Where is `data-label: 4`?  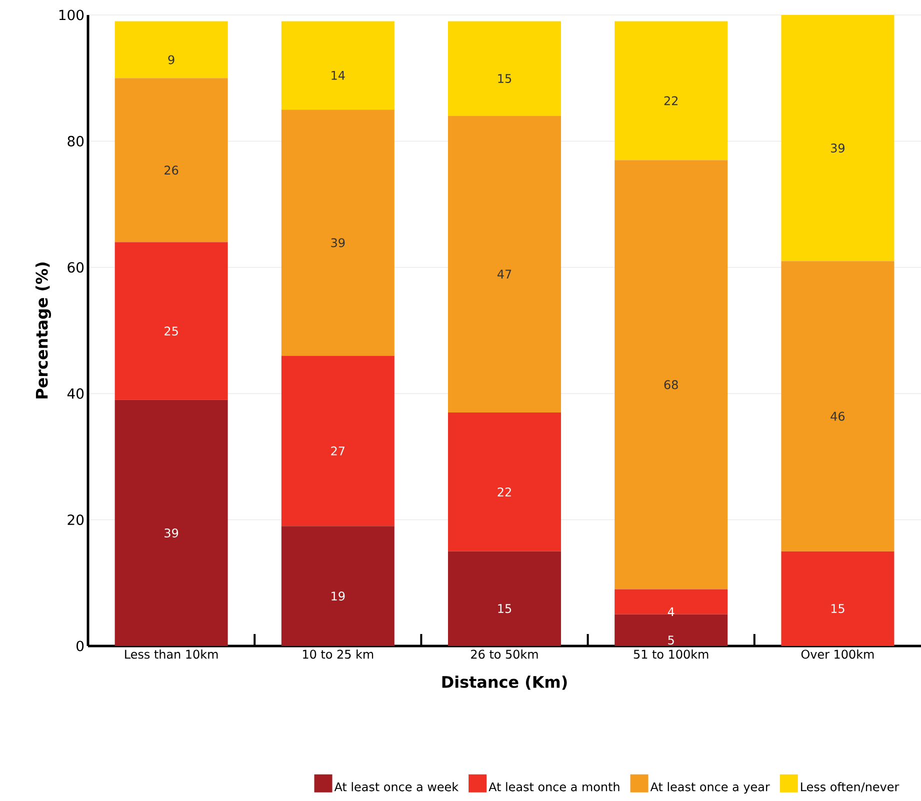 data-label: 4 is located at coordinates (671, 611).